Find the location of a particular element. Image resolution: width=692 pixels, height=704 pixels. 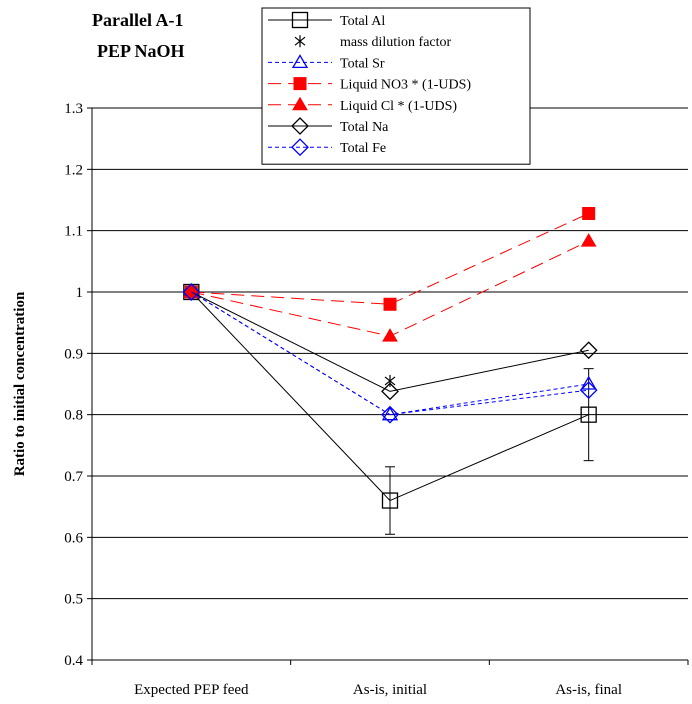

legend-label: Total Fe is located at coordinates (363, 148).